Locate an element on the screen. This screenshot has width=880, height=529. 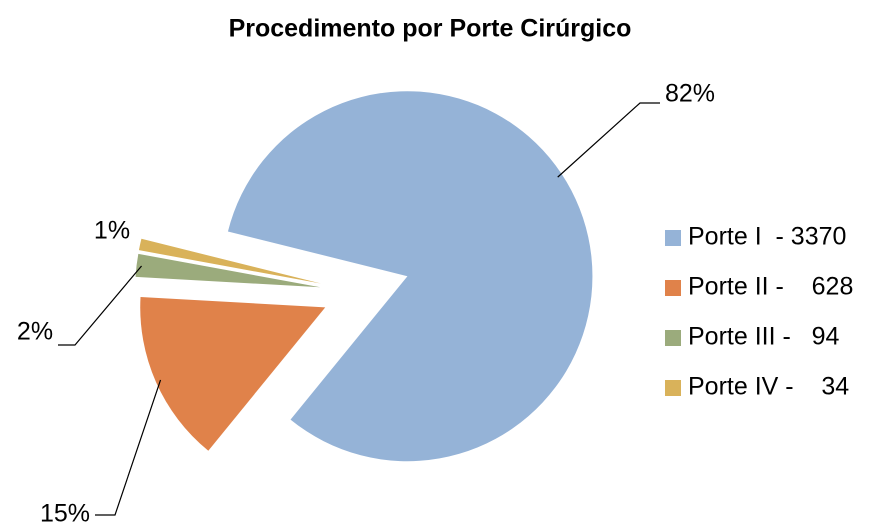
legend-label: Porte IV - 34 is located at coordinates (768, 387).